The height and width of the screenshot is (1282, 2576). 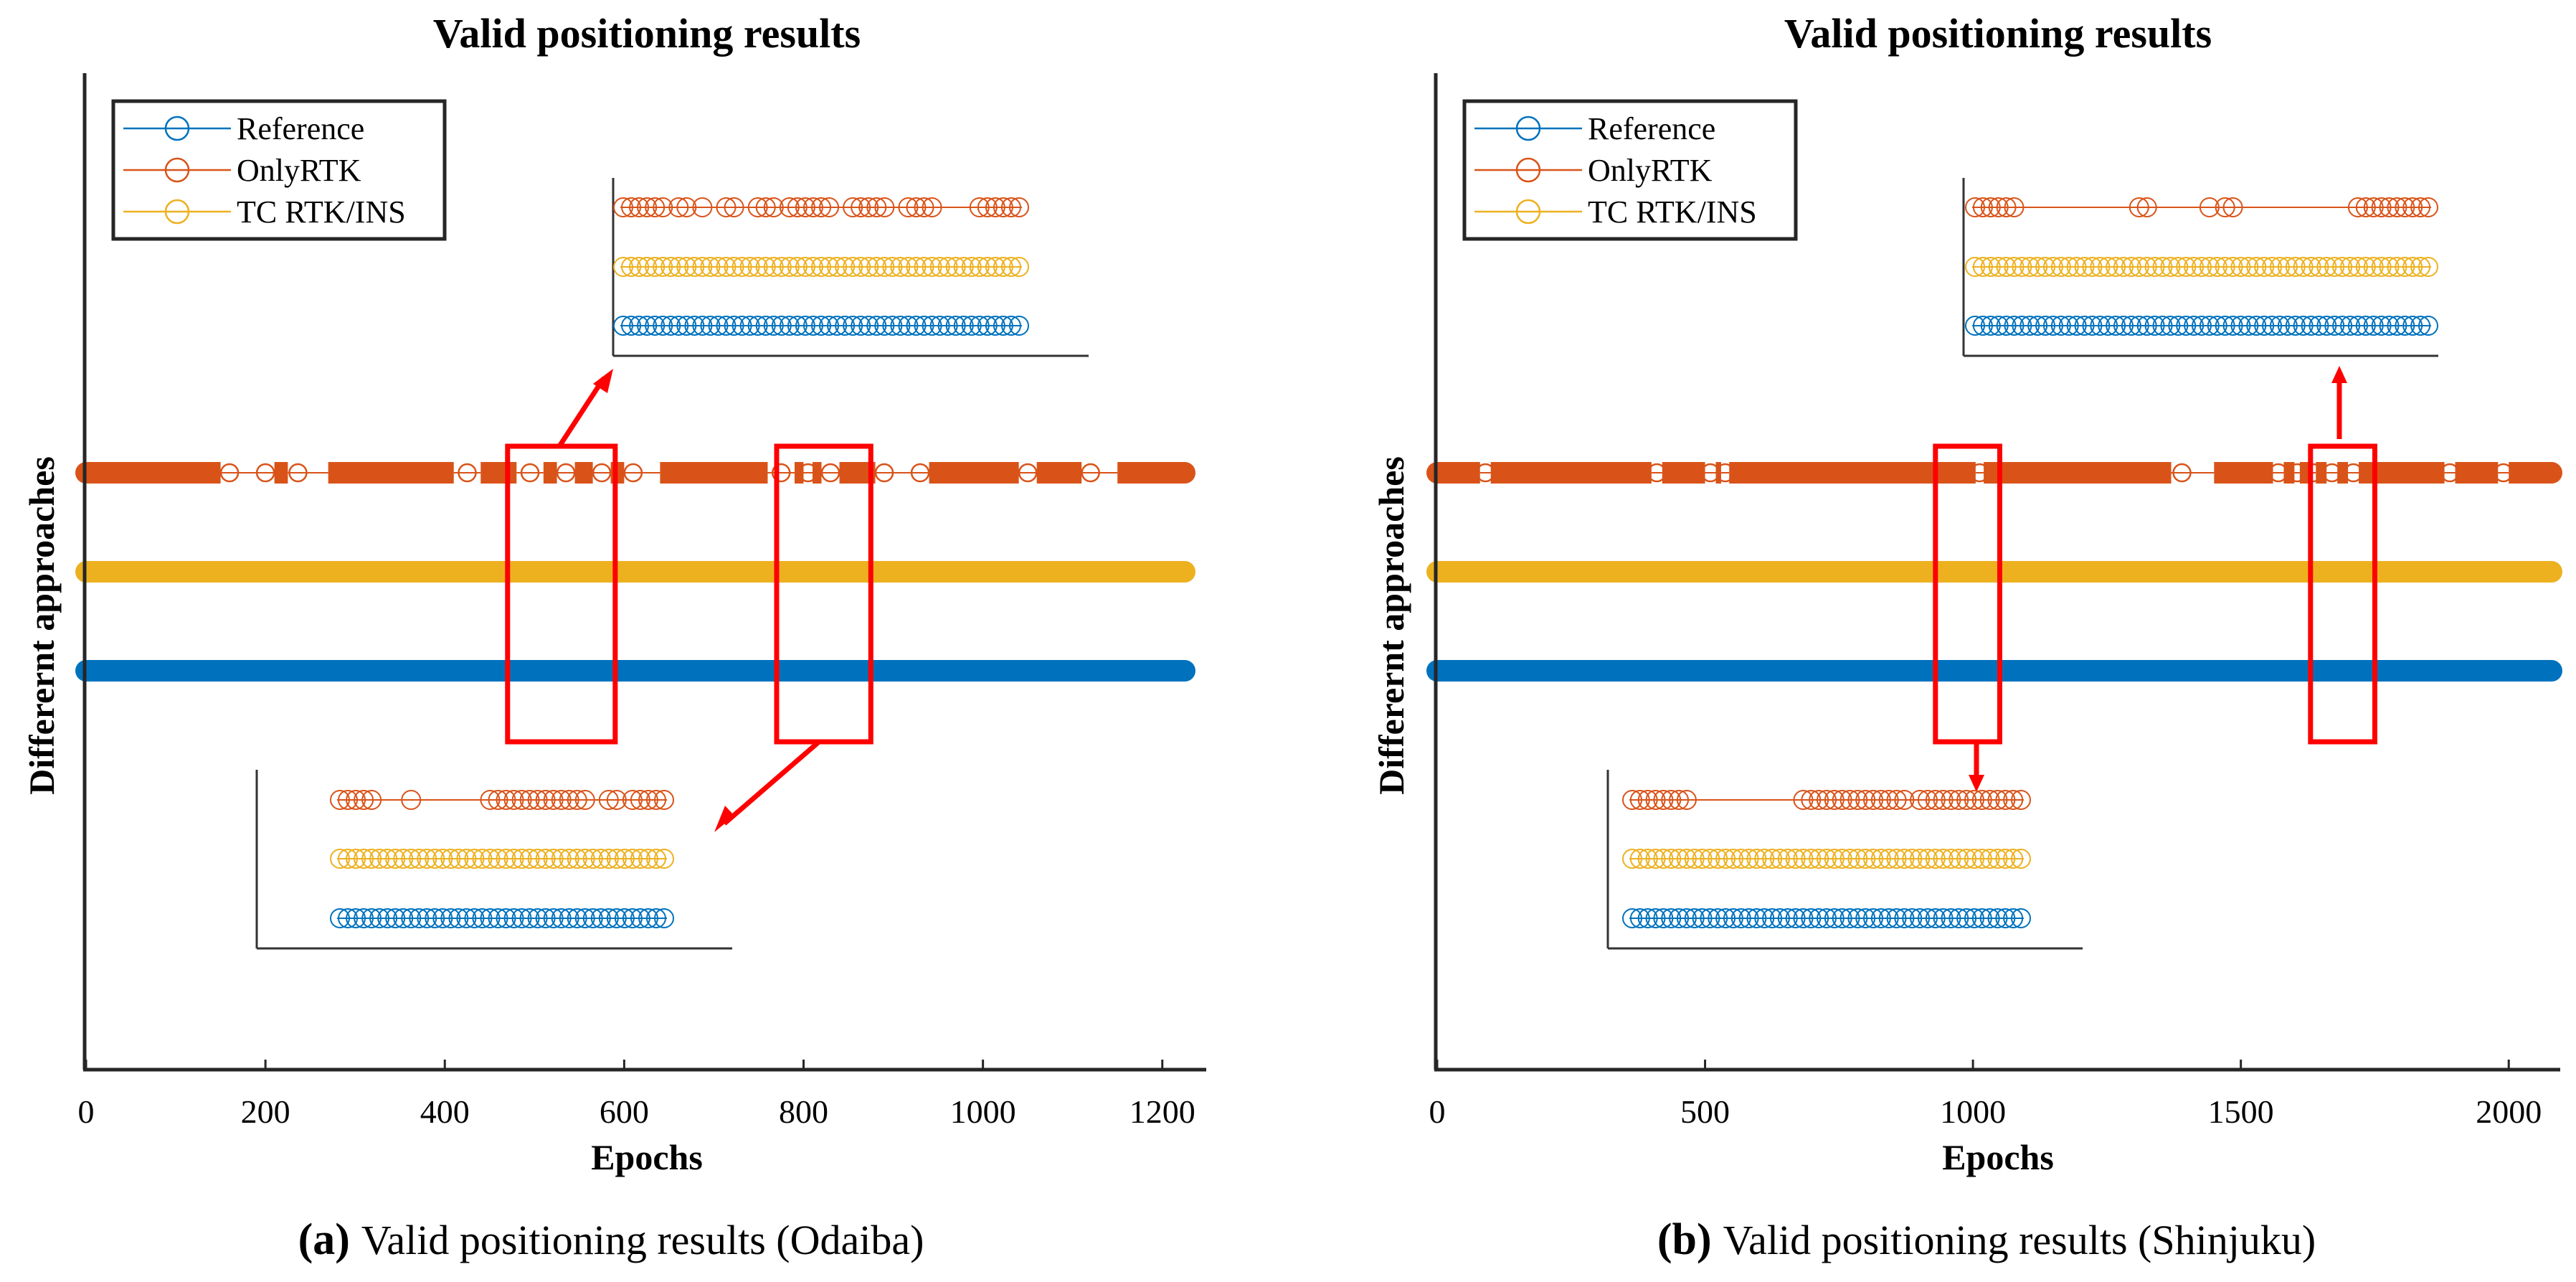 I want to click on legend-marker-reference, so click(x=1528, y=128).